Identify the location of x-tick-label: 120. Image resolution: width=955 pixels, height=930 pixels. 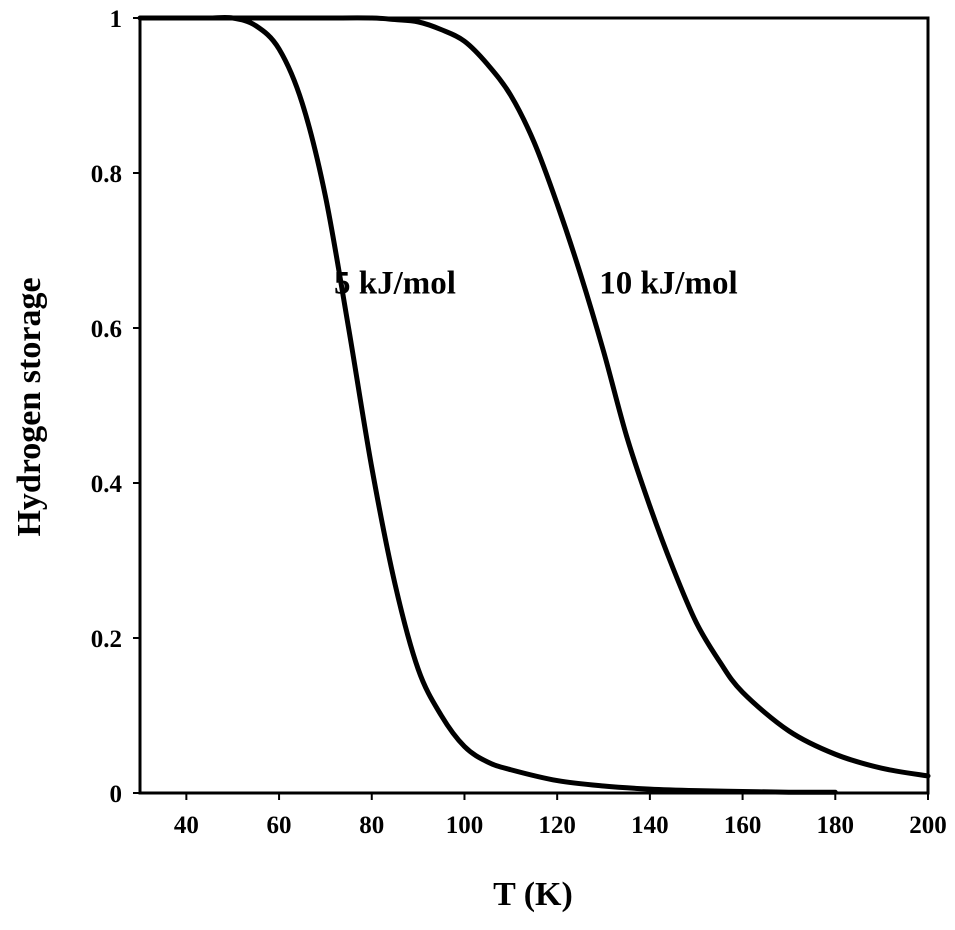
(557, 825).